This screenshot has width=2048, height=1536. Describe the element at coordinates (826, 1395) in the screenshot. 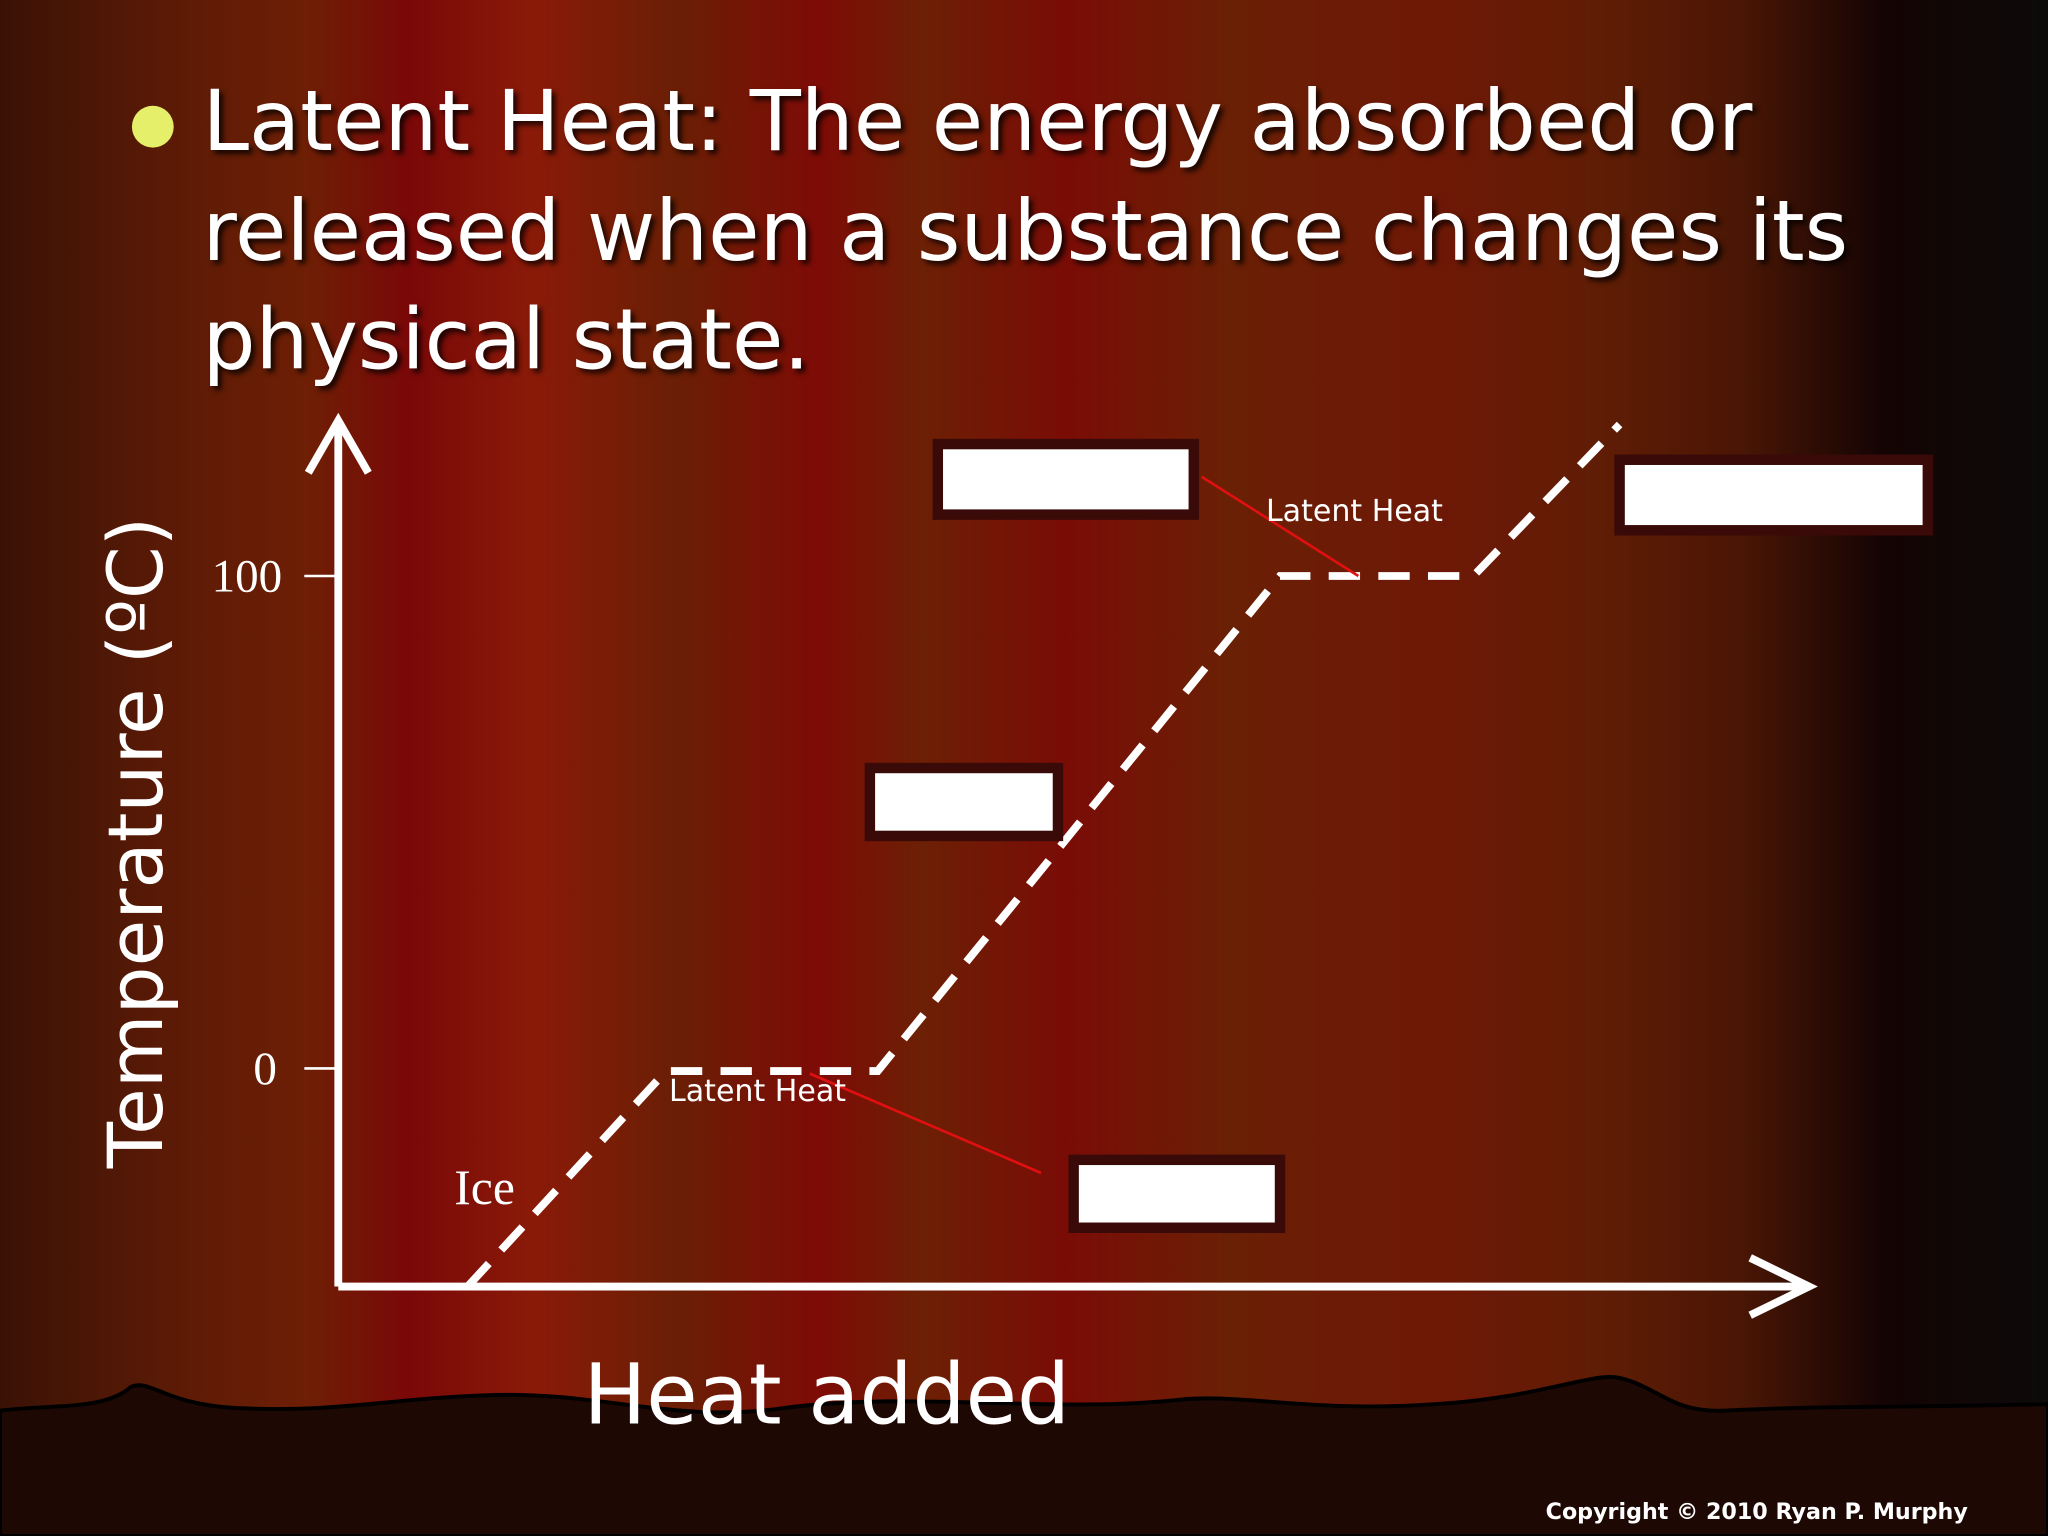

I see `x-axis-label: Heat added` at that location.